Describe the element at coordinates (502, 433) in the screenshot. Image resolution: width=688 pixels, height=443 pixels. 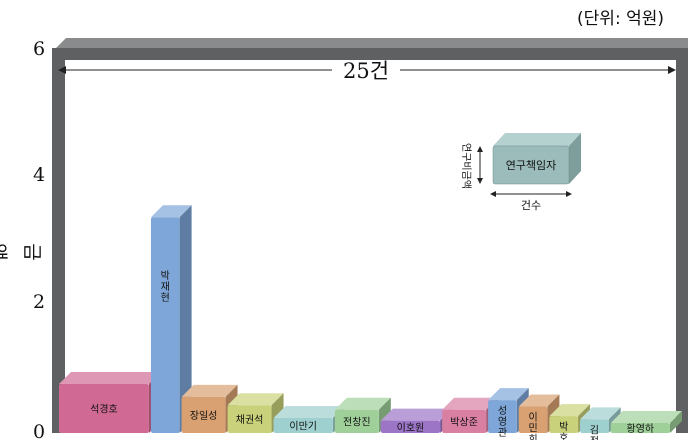
I see `bar-label-char: 관` at that location.